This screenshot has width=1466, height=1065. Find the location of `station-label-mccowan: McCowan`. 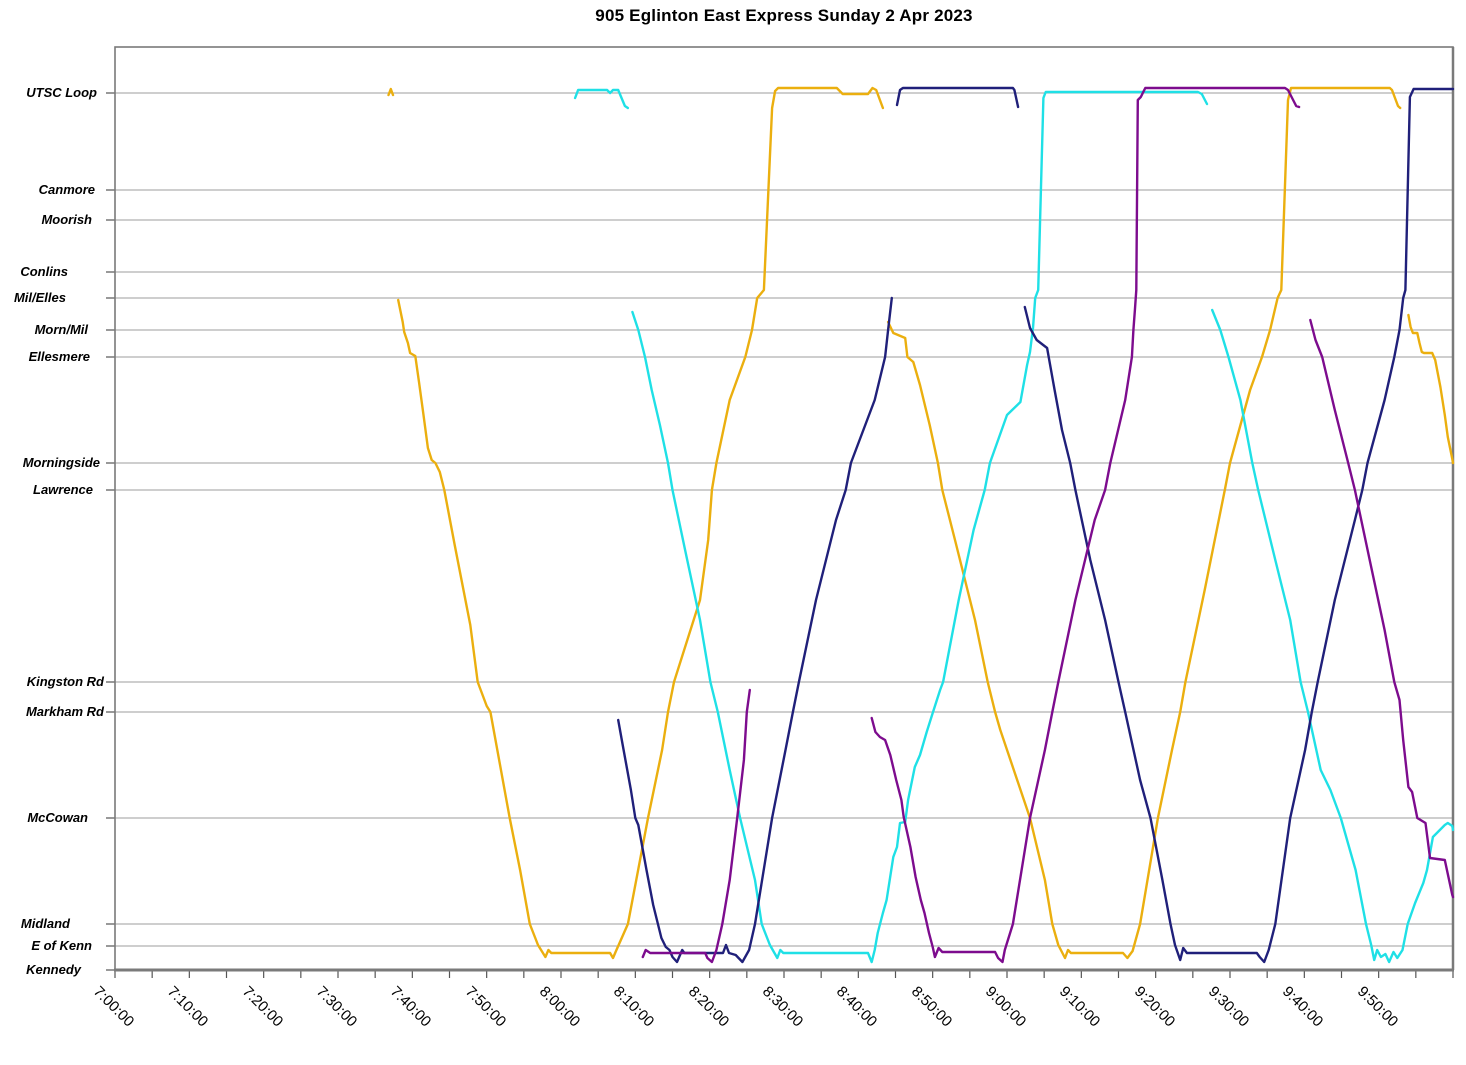

station-label-mccowan: McCowan is located at coordinates (57, 817).